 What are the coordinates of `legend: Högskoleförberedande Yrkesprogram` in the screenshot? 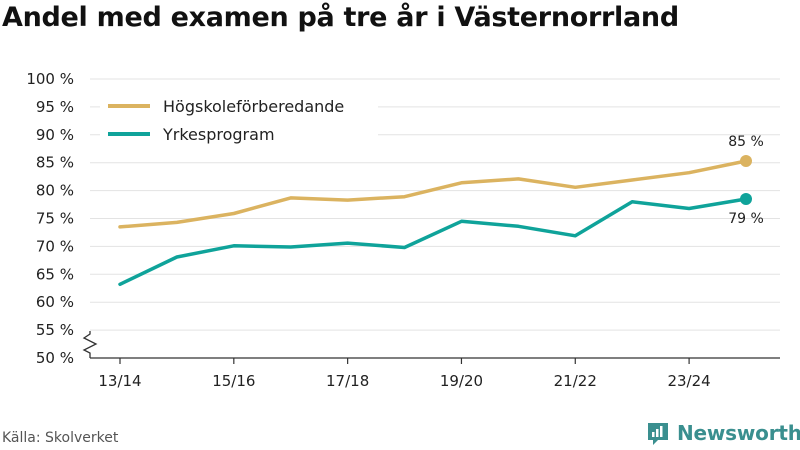 It's located at (239, 122).